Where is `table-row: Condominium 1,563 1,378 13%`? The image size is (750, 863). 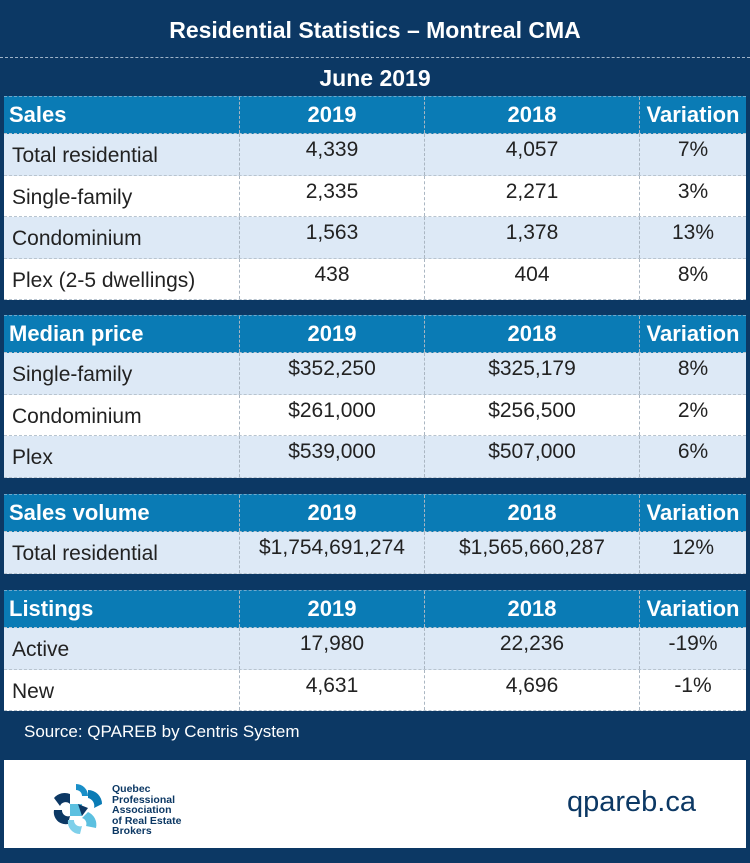
table-row: Condominium 1,563 1,378 13% is located at coordinates (375, 238).